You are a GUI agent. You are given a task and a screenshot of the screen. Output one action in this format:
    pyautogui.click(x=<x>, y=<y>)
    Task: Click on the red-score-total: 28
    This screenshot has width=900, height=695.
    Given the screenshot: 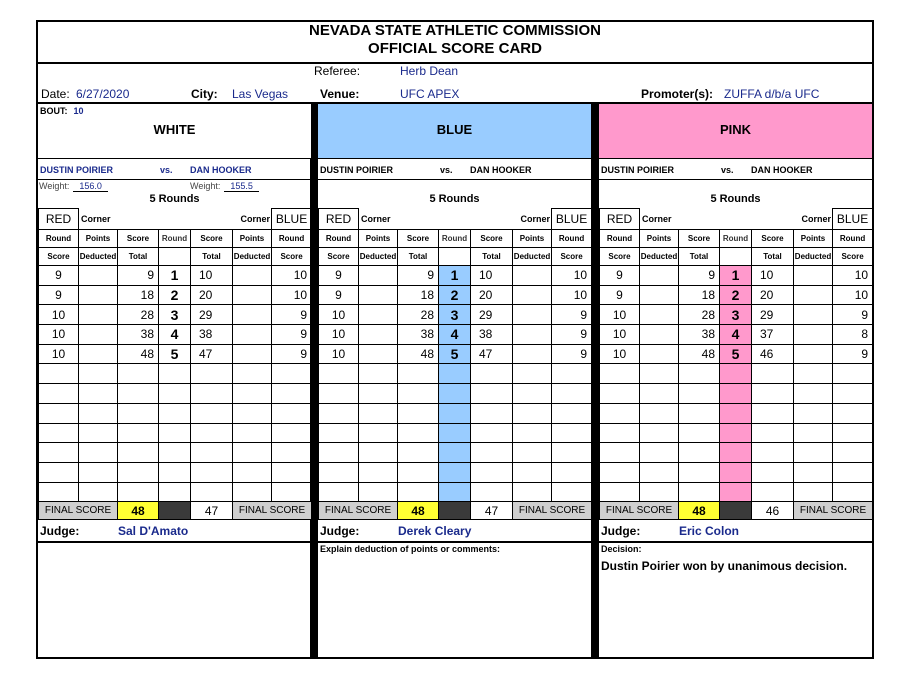 What is the action you would take?
    pyautogui.click(x=418, y=315)
    